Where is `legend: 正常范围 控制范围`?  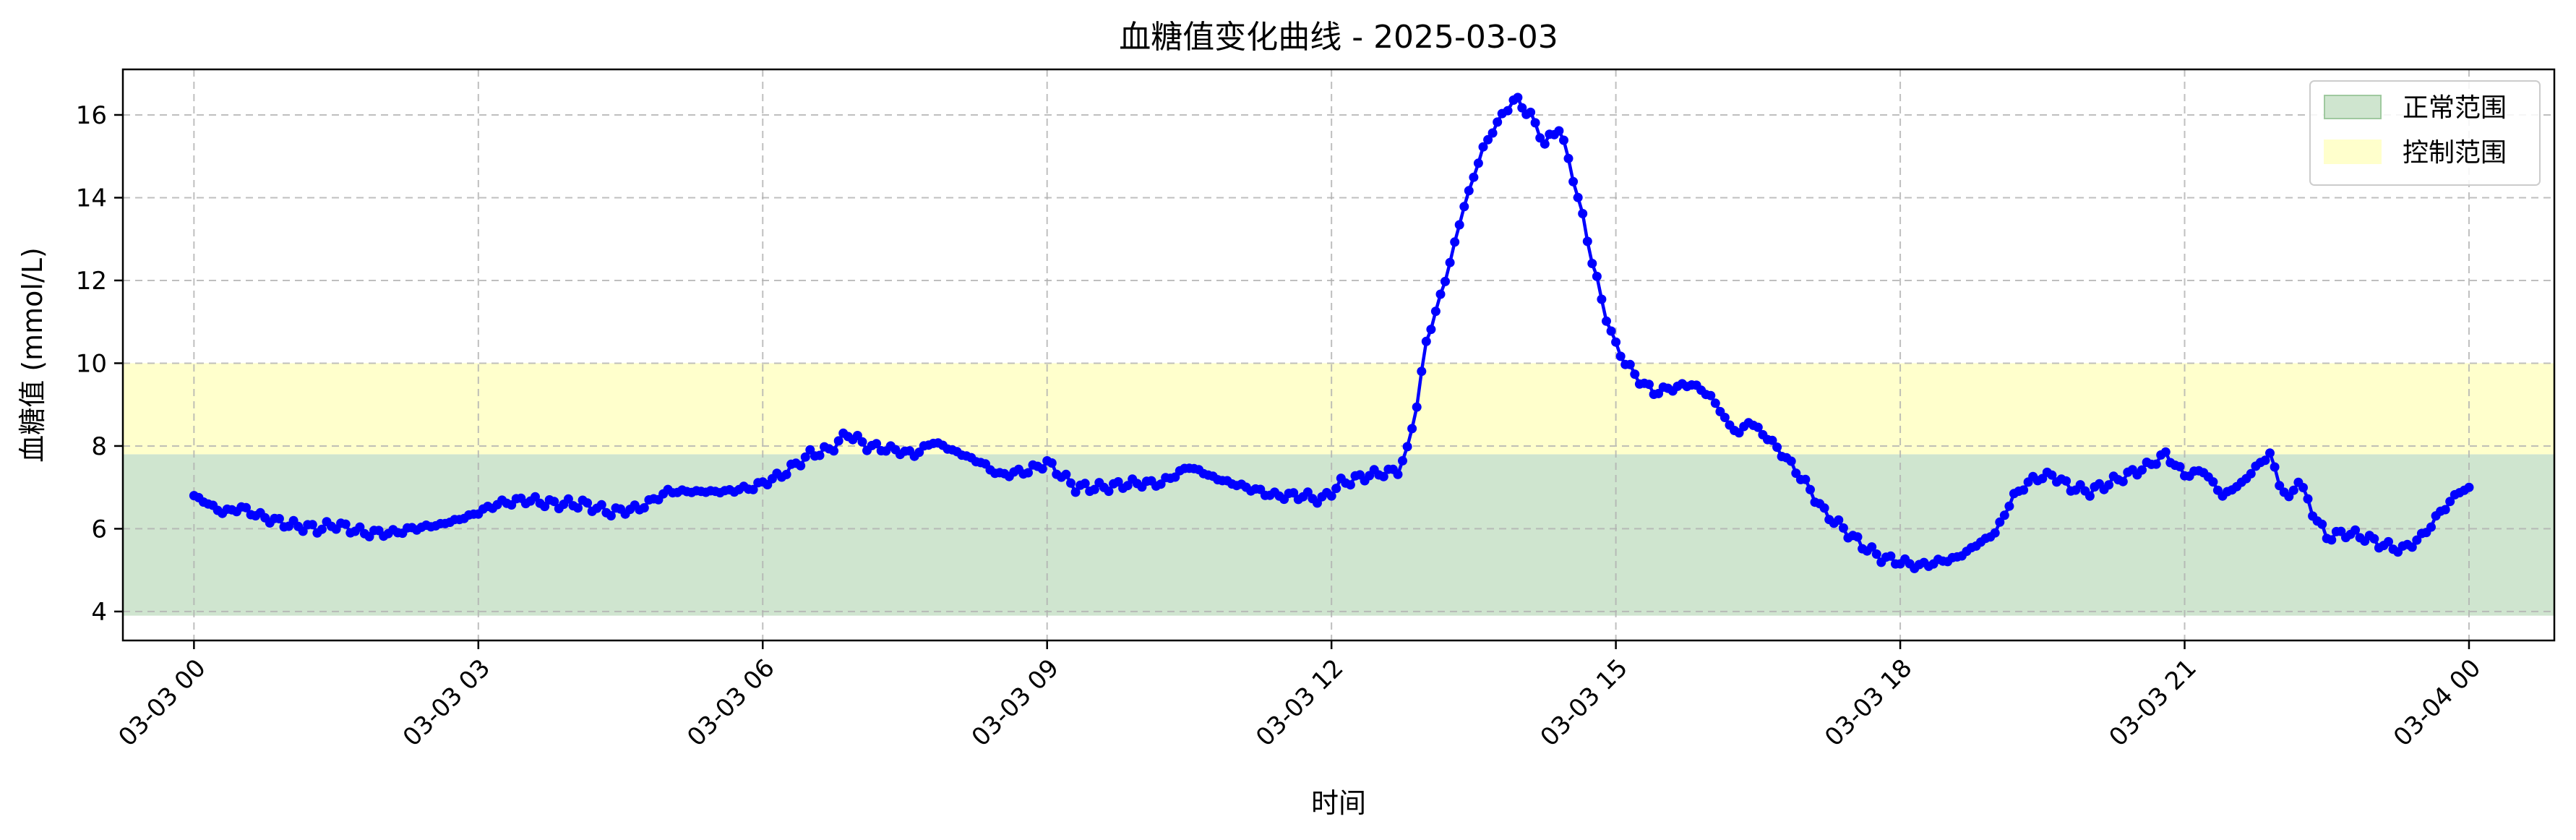 legend: 正常范围 控制范围 is located at coordinates (2425, 133).